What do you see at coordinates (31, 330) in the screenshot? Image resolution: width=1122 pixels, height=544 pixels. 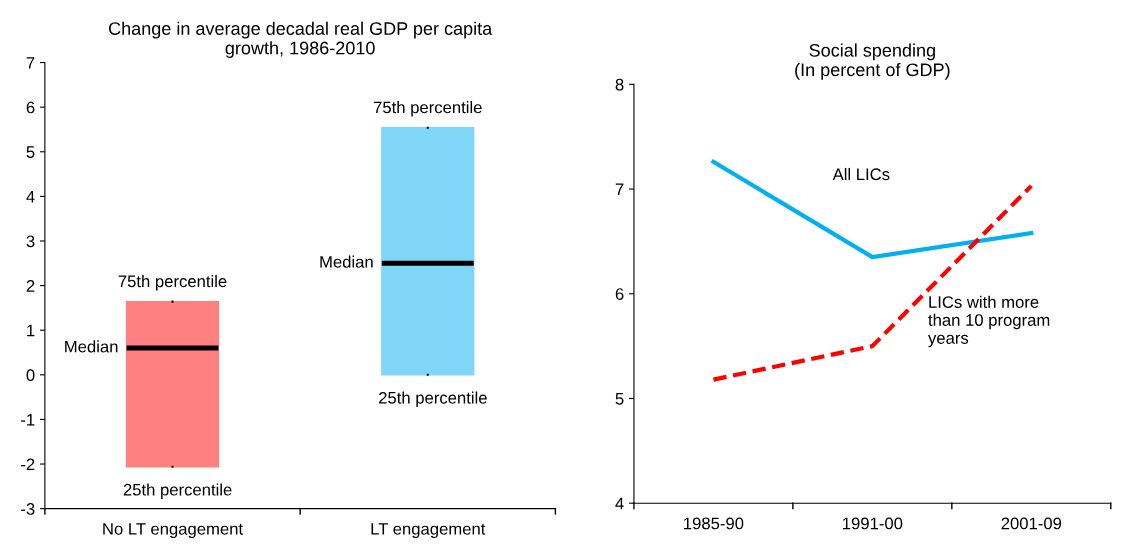 I see `y-tick-label: 1` at bounding box center [31, 330].